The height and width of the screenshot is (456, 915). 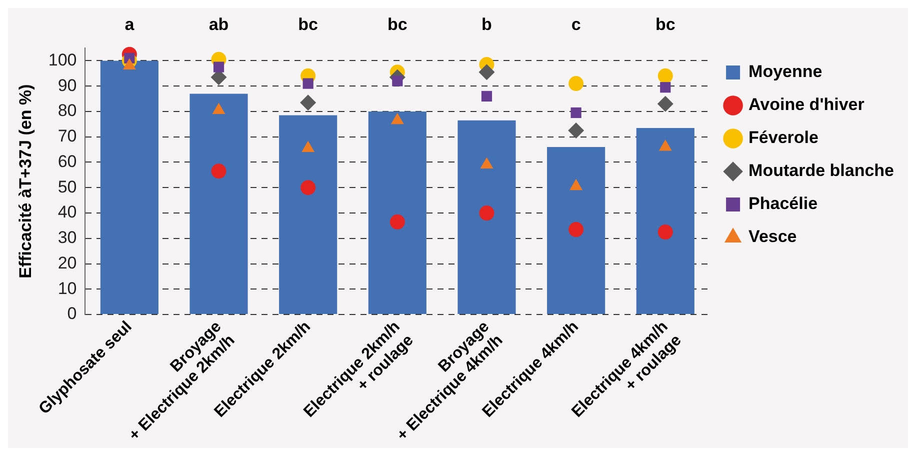 What do you see at coordinates (783, 138) in the screenshot?
I see `legend-label: Féverole` at bounding box center [783, 138].